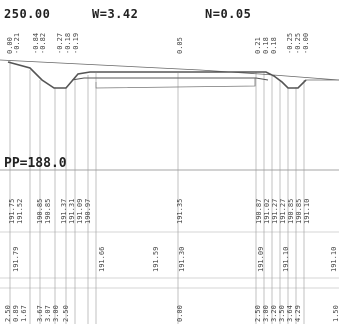 This screenshot has height=324, width=339. Describe the element at coordinates (182, 259) in the screenshot. I see `elevation-label: 191.30` at that location.